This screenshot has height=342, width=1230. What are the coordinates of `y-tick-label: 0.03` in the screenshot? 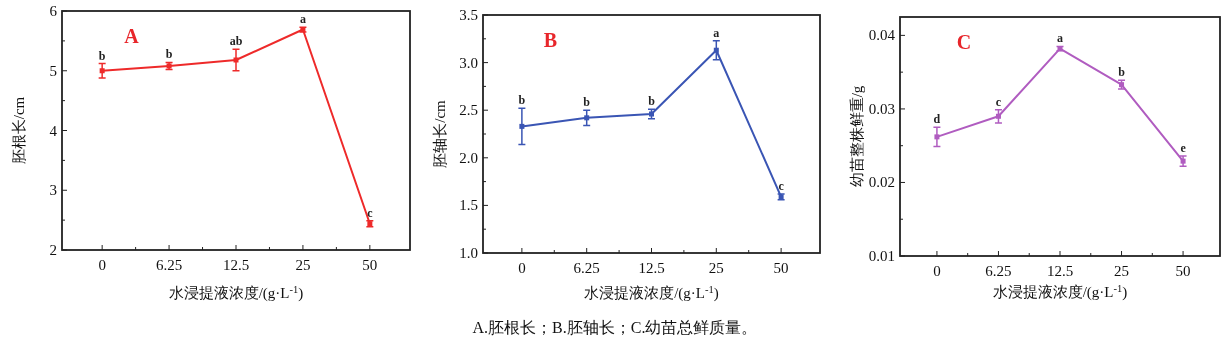 It's located at (881, 108).